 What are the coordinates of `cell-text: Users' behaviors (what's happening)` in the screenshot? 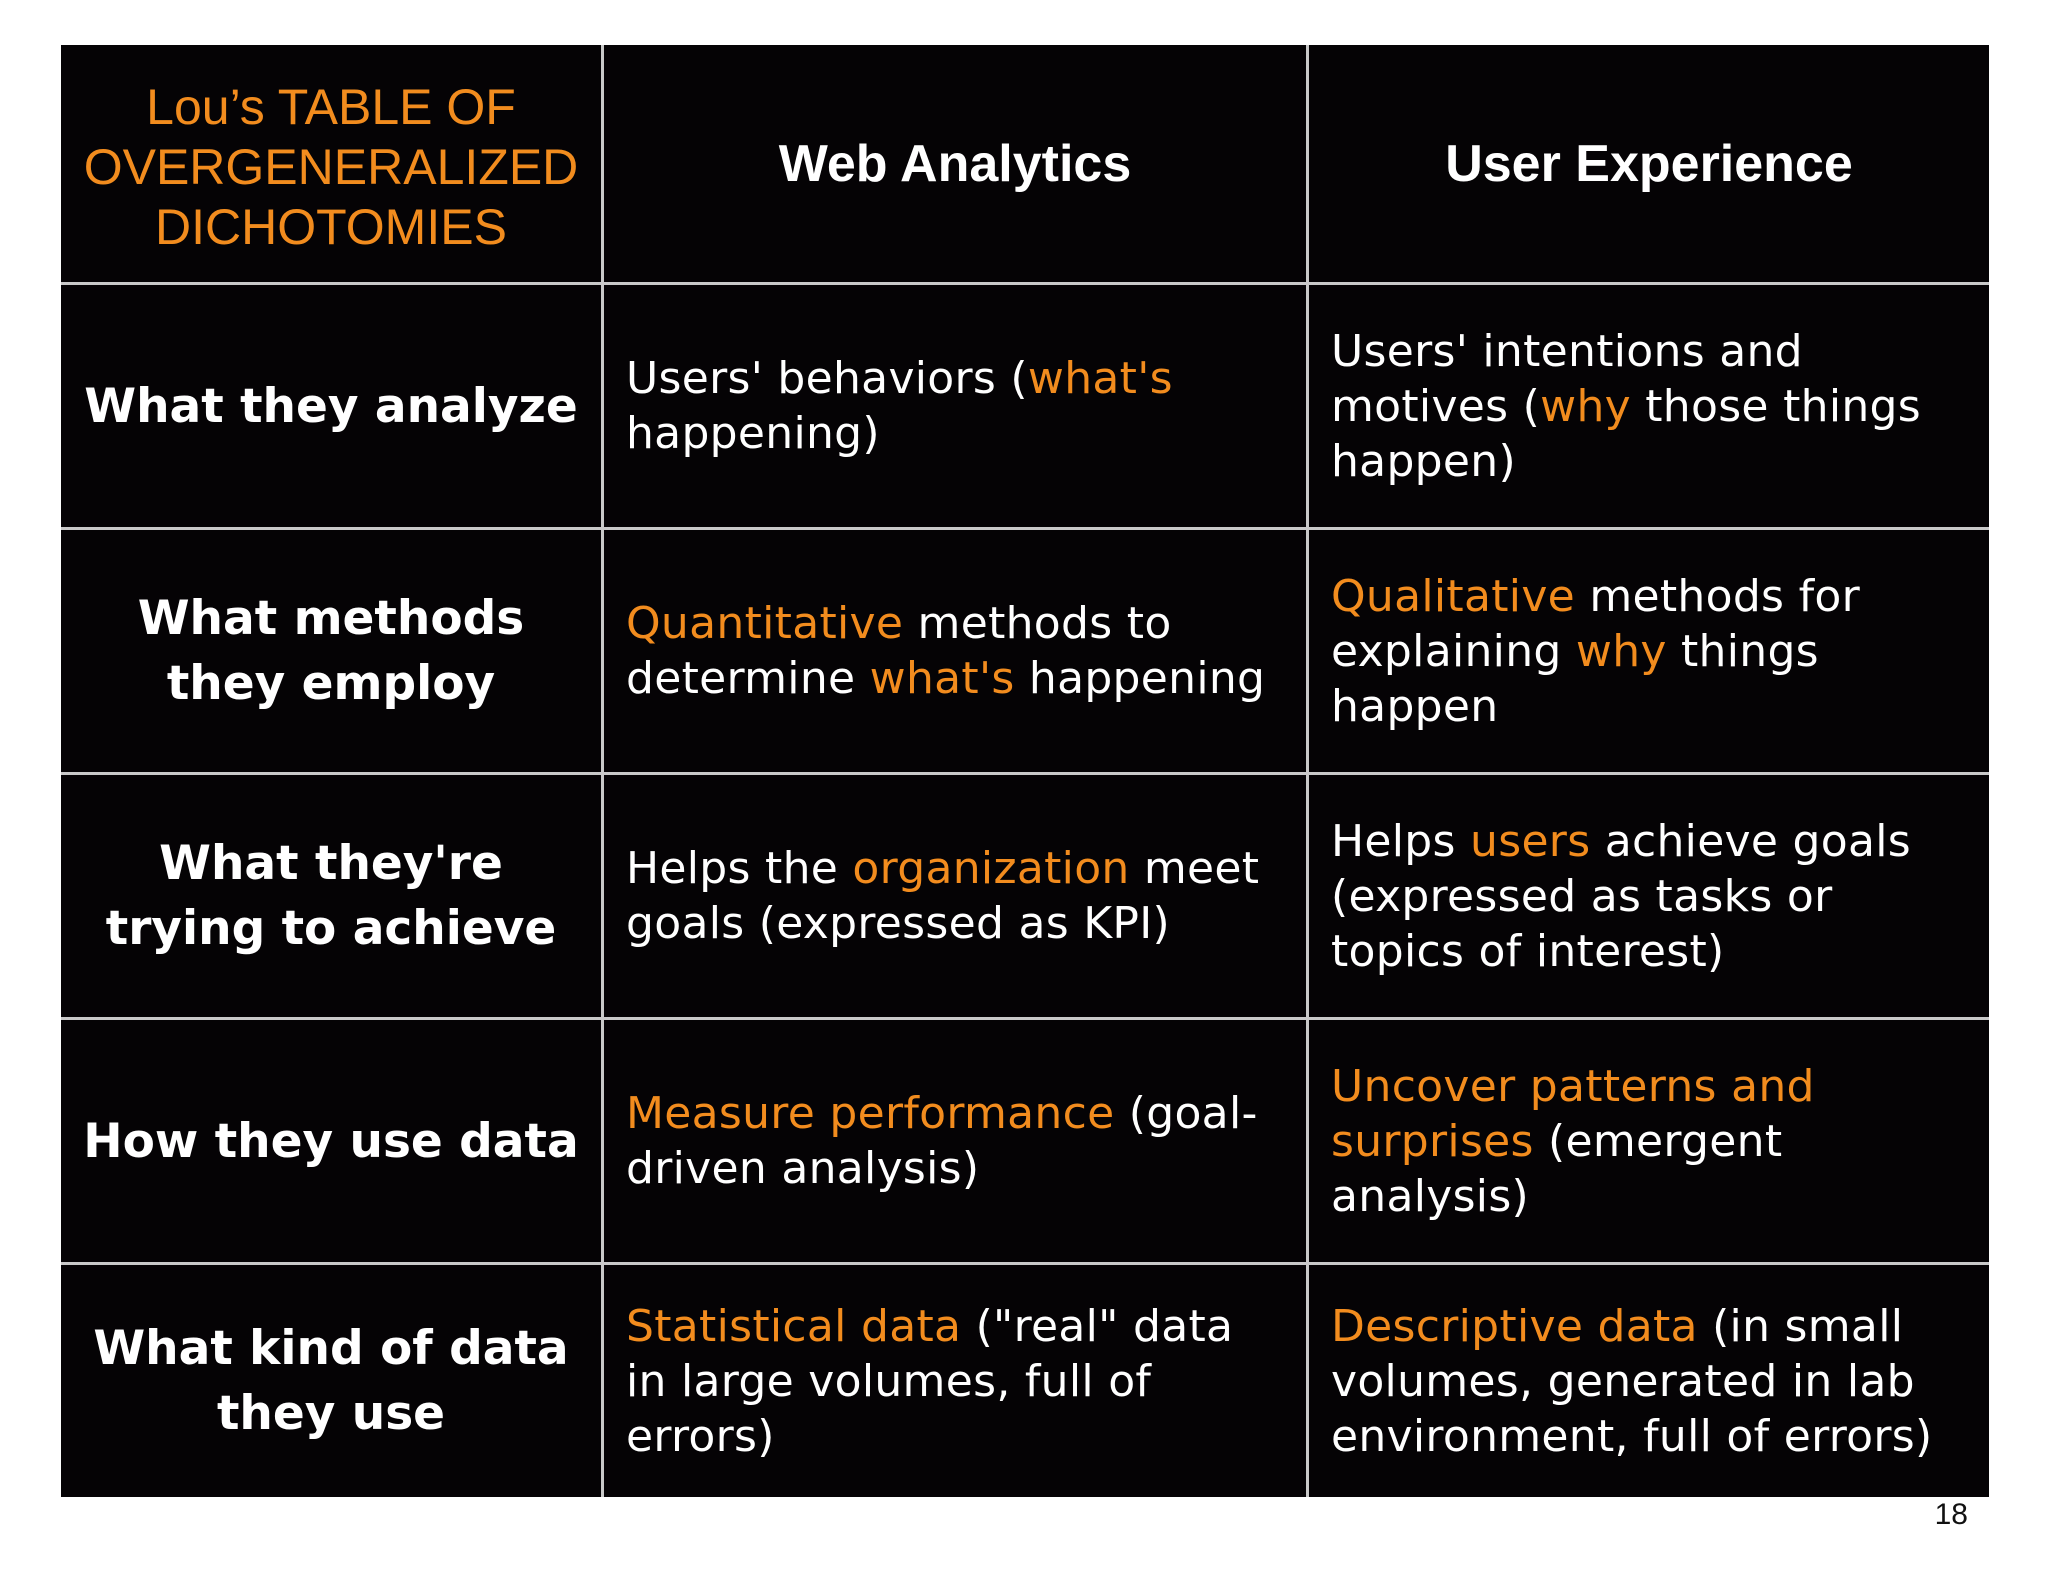 It's located at (955, 406).